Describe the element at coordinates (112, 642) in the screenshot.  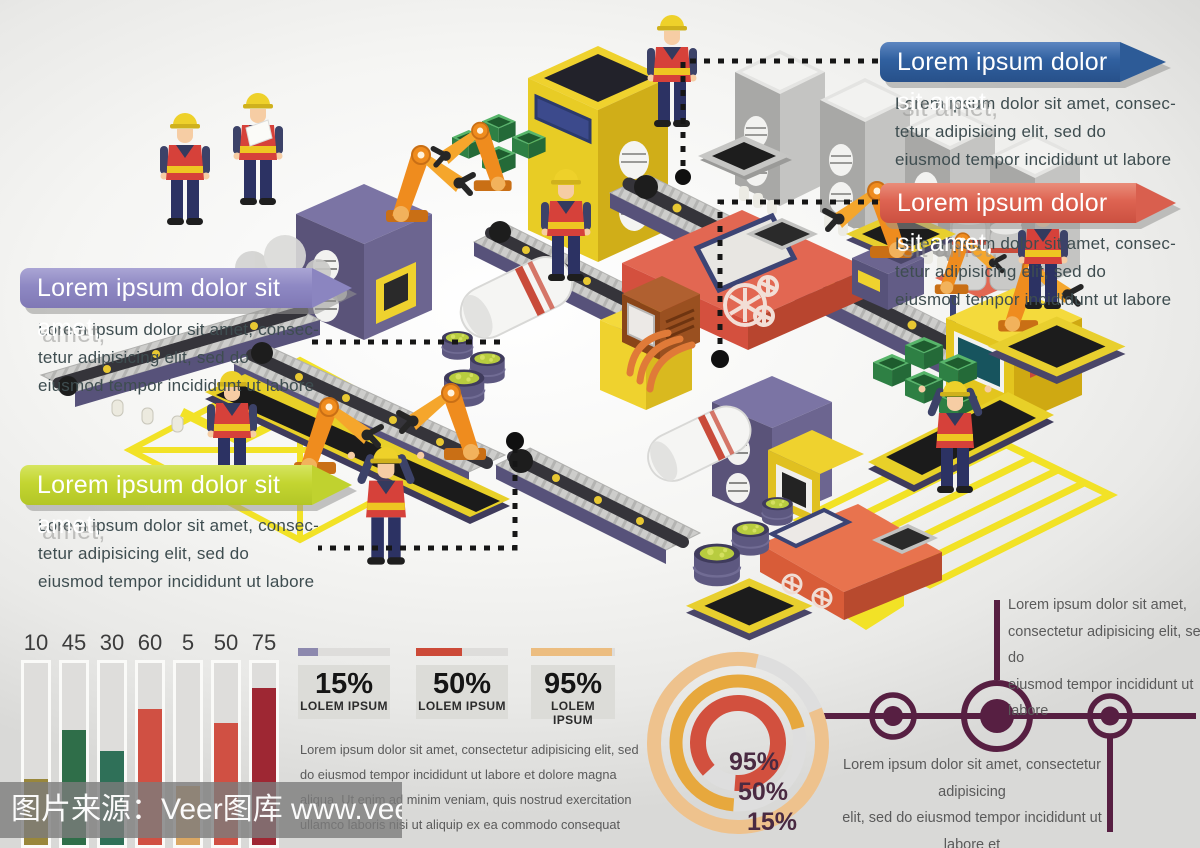
I see `bar-value-label: 30` at that location.